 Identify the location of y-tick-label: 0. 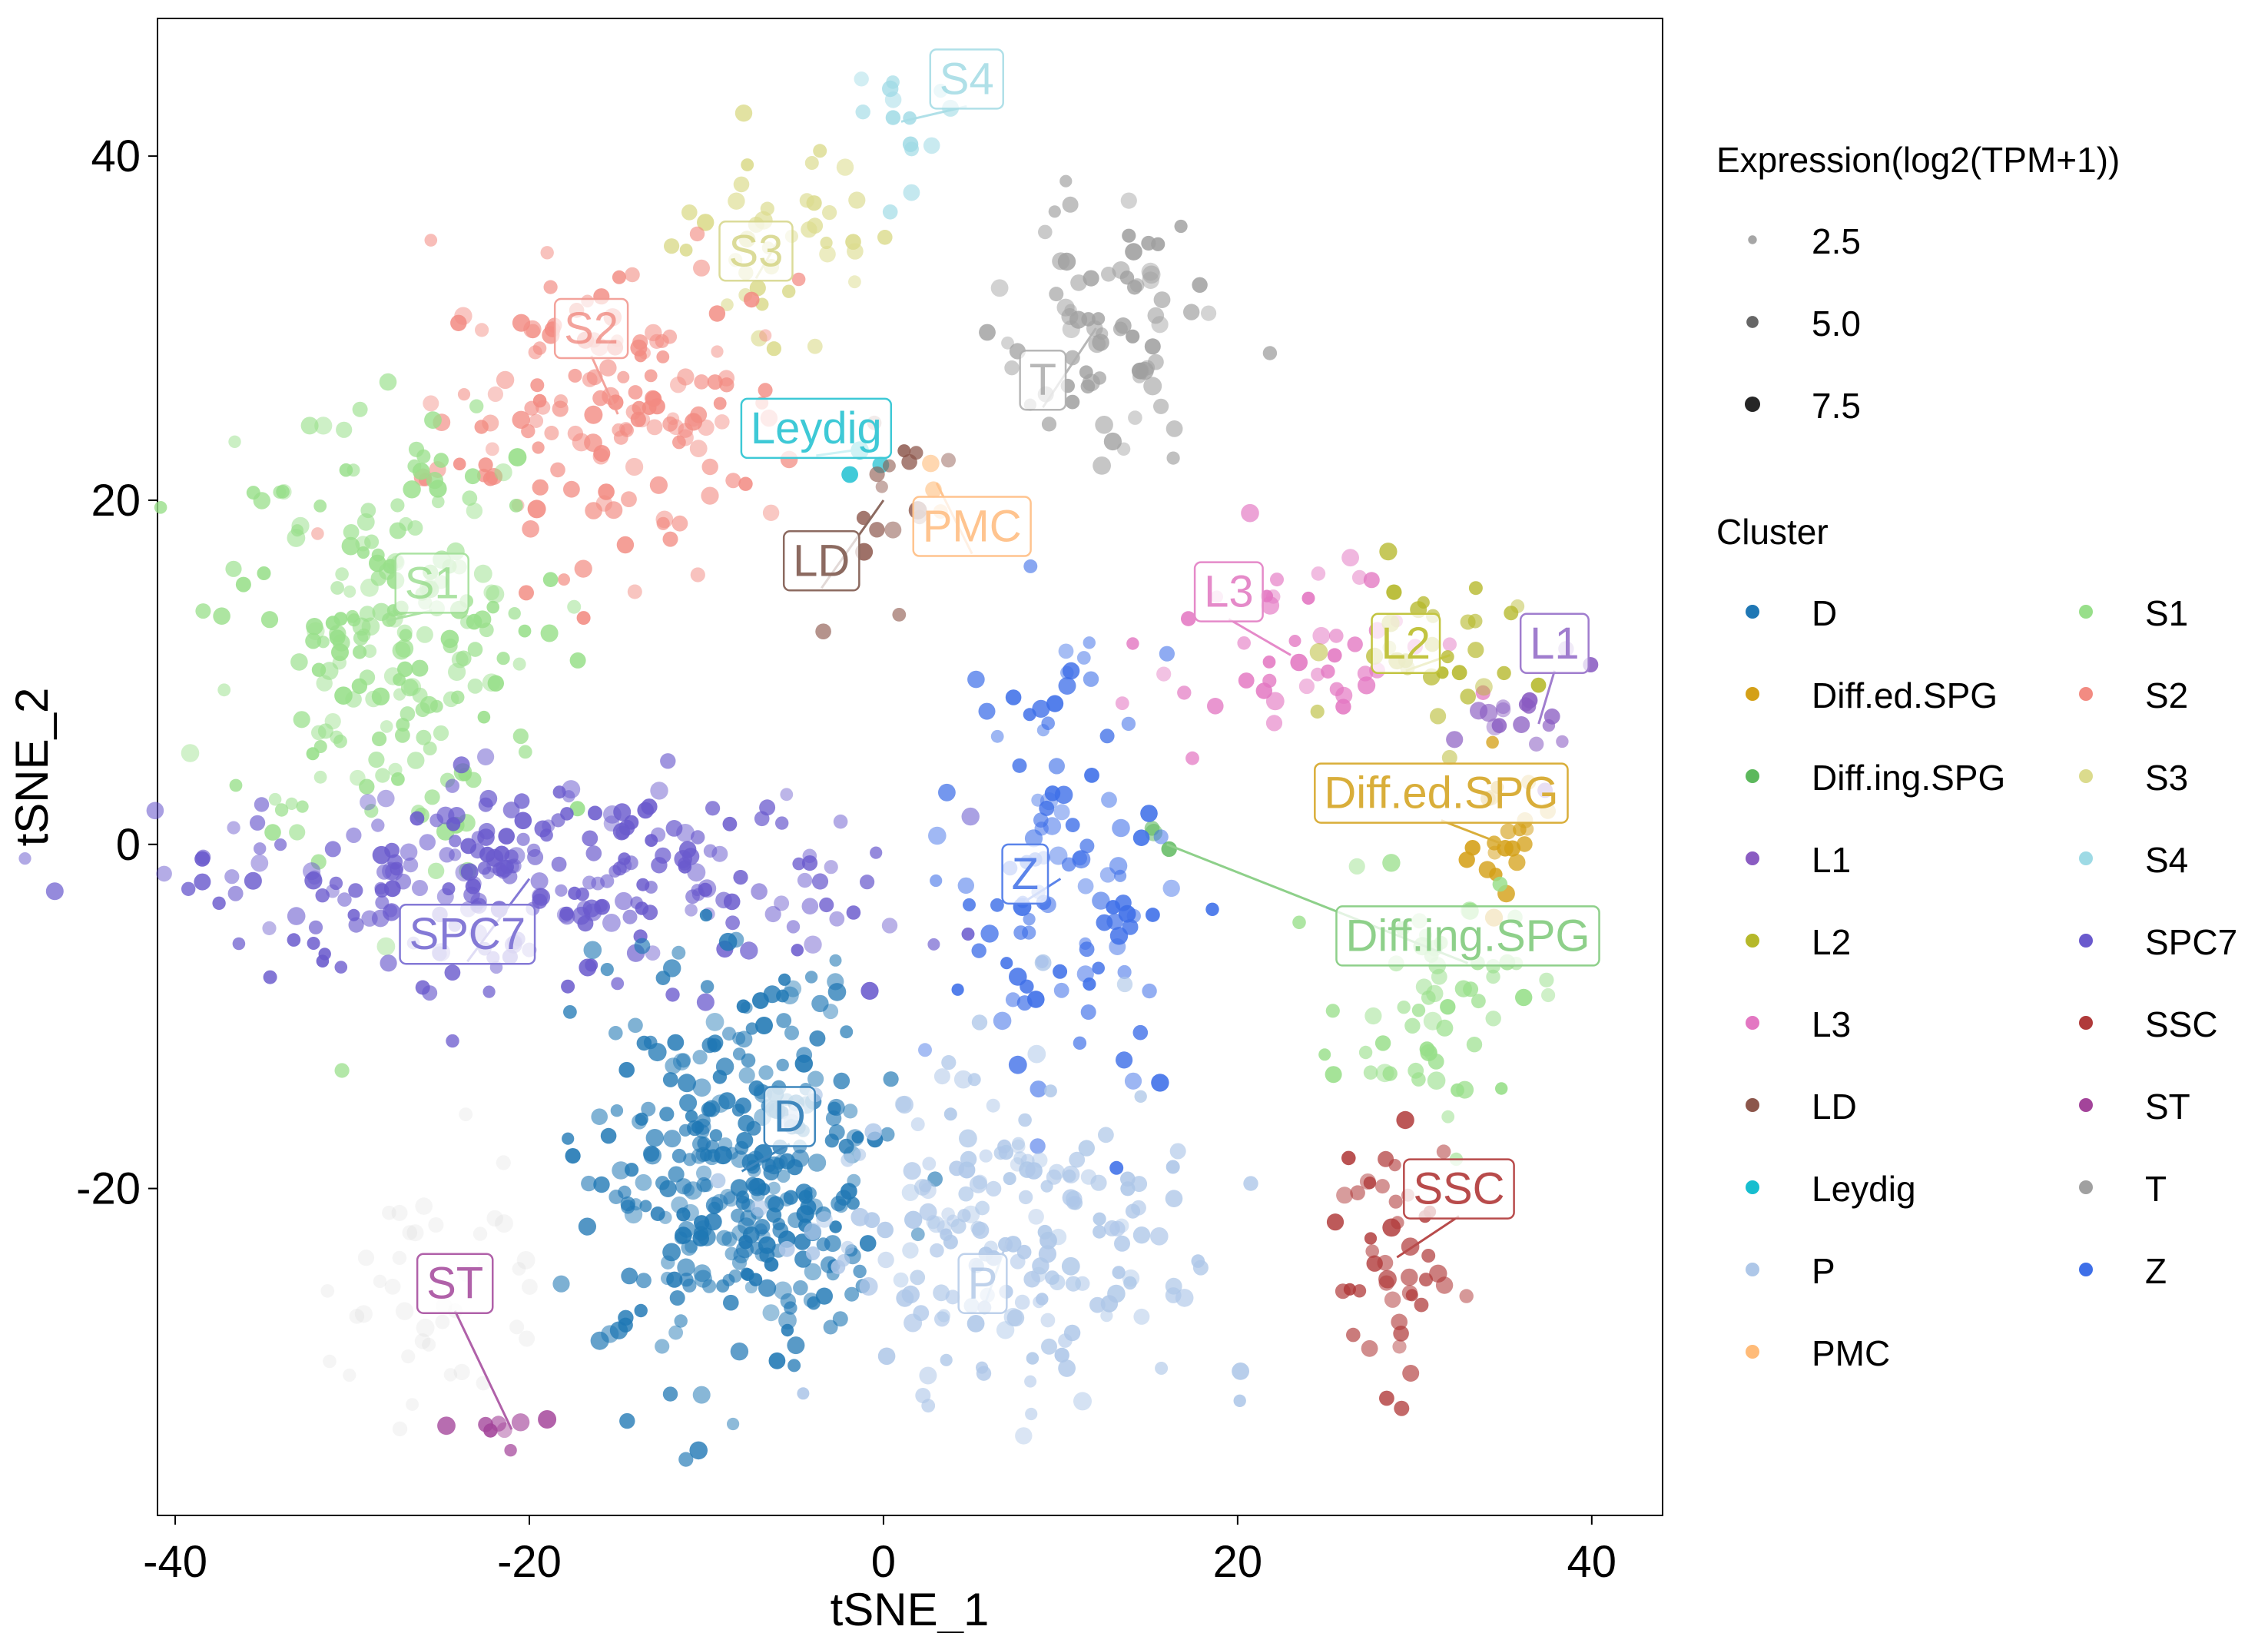
(128, 845).